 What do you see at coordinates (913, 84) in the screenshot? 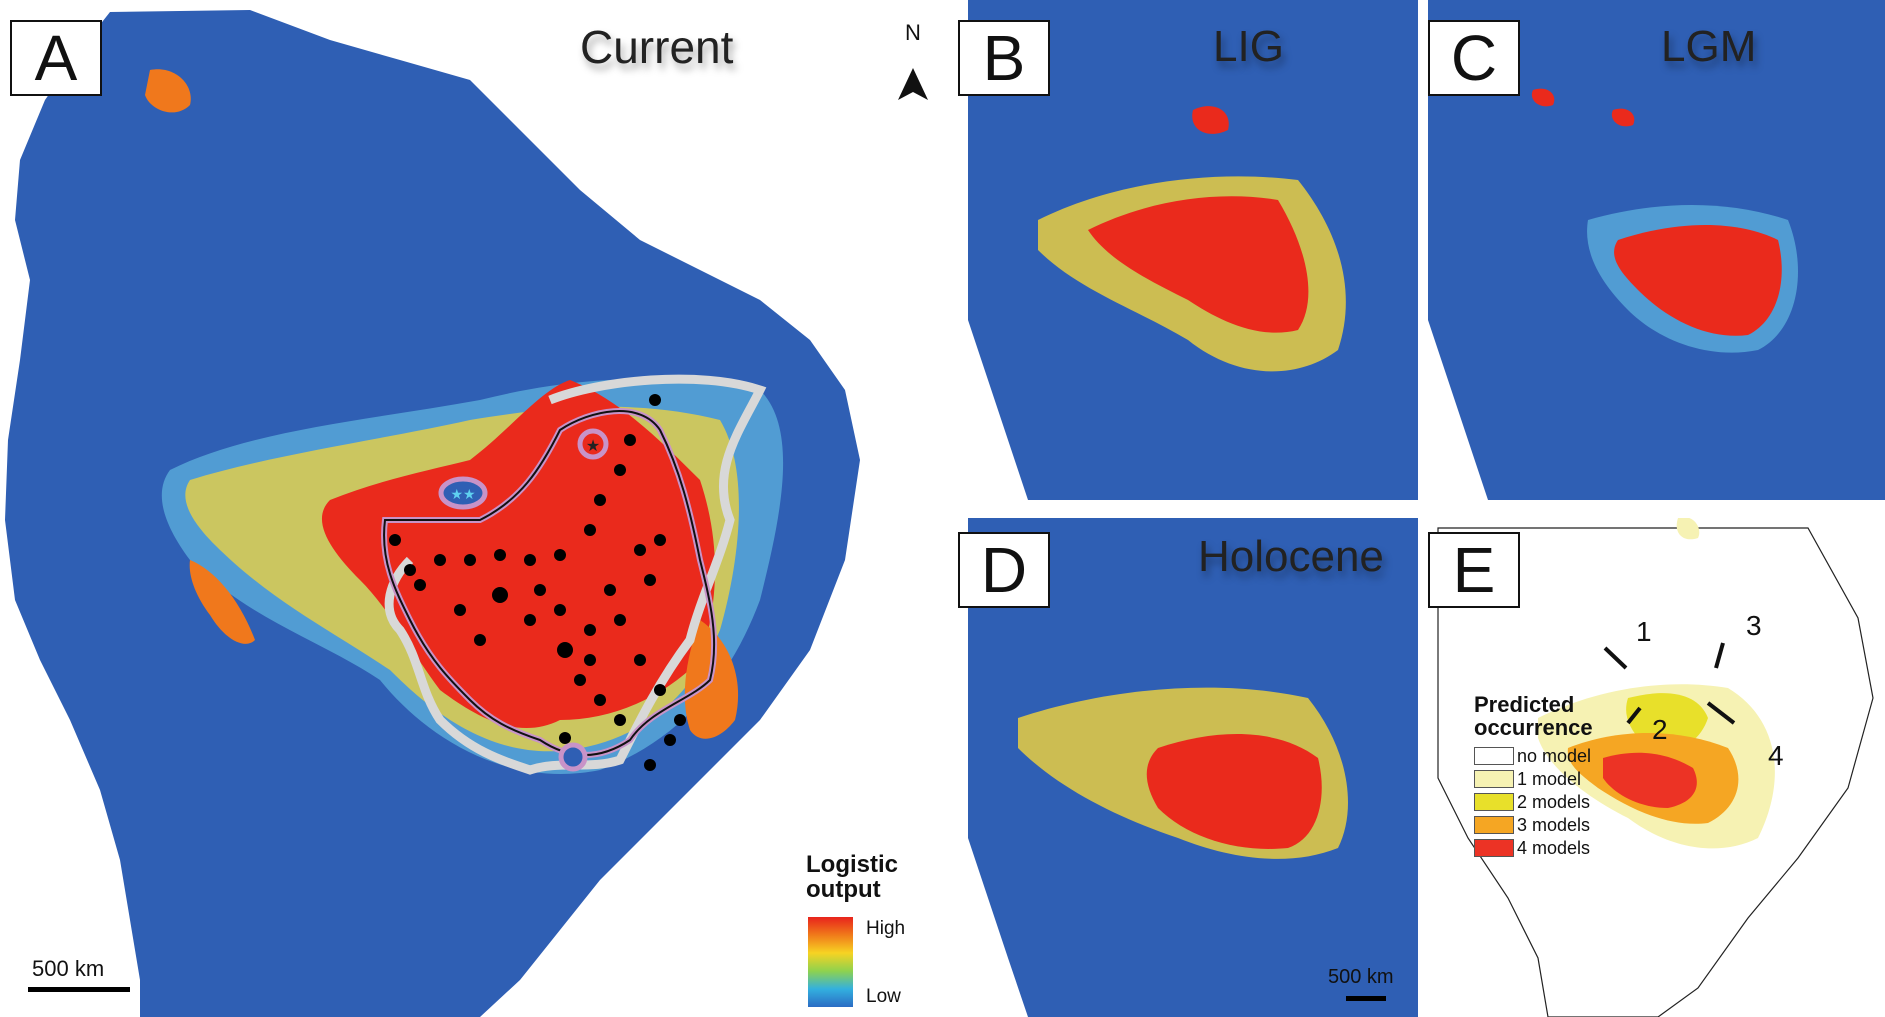
I see `north-arrow-icon` at bounding box center [913, 84].